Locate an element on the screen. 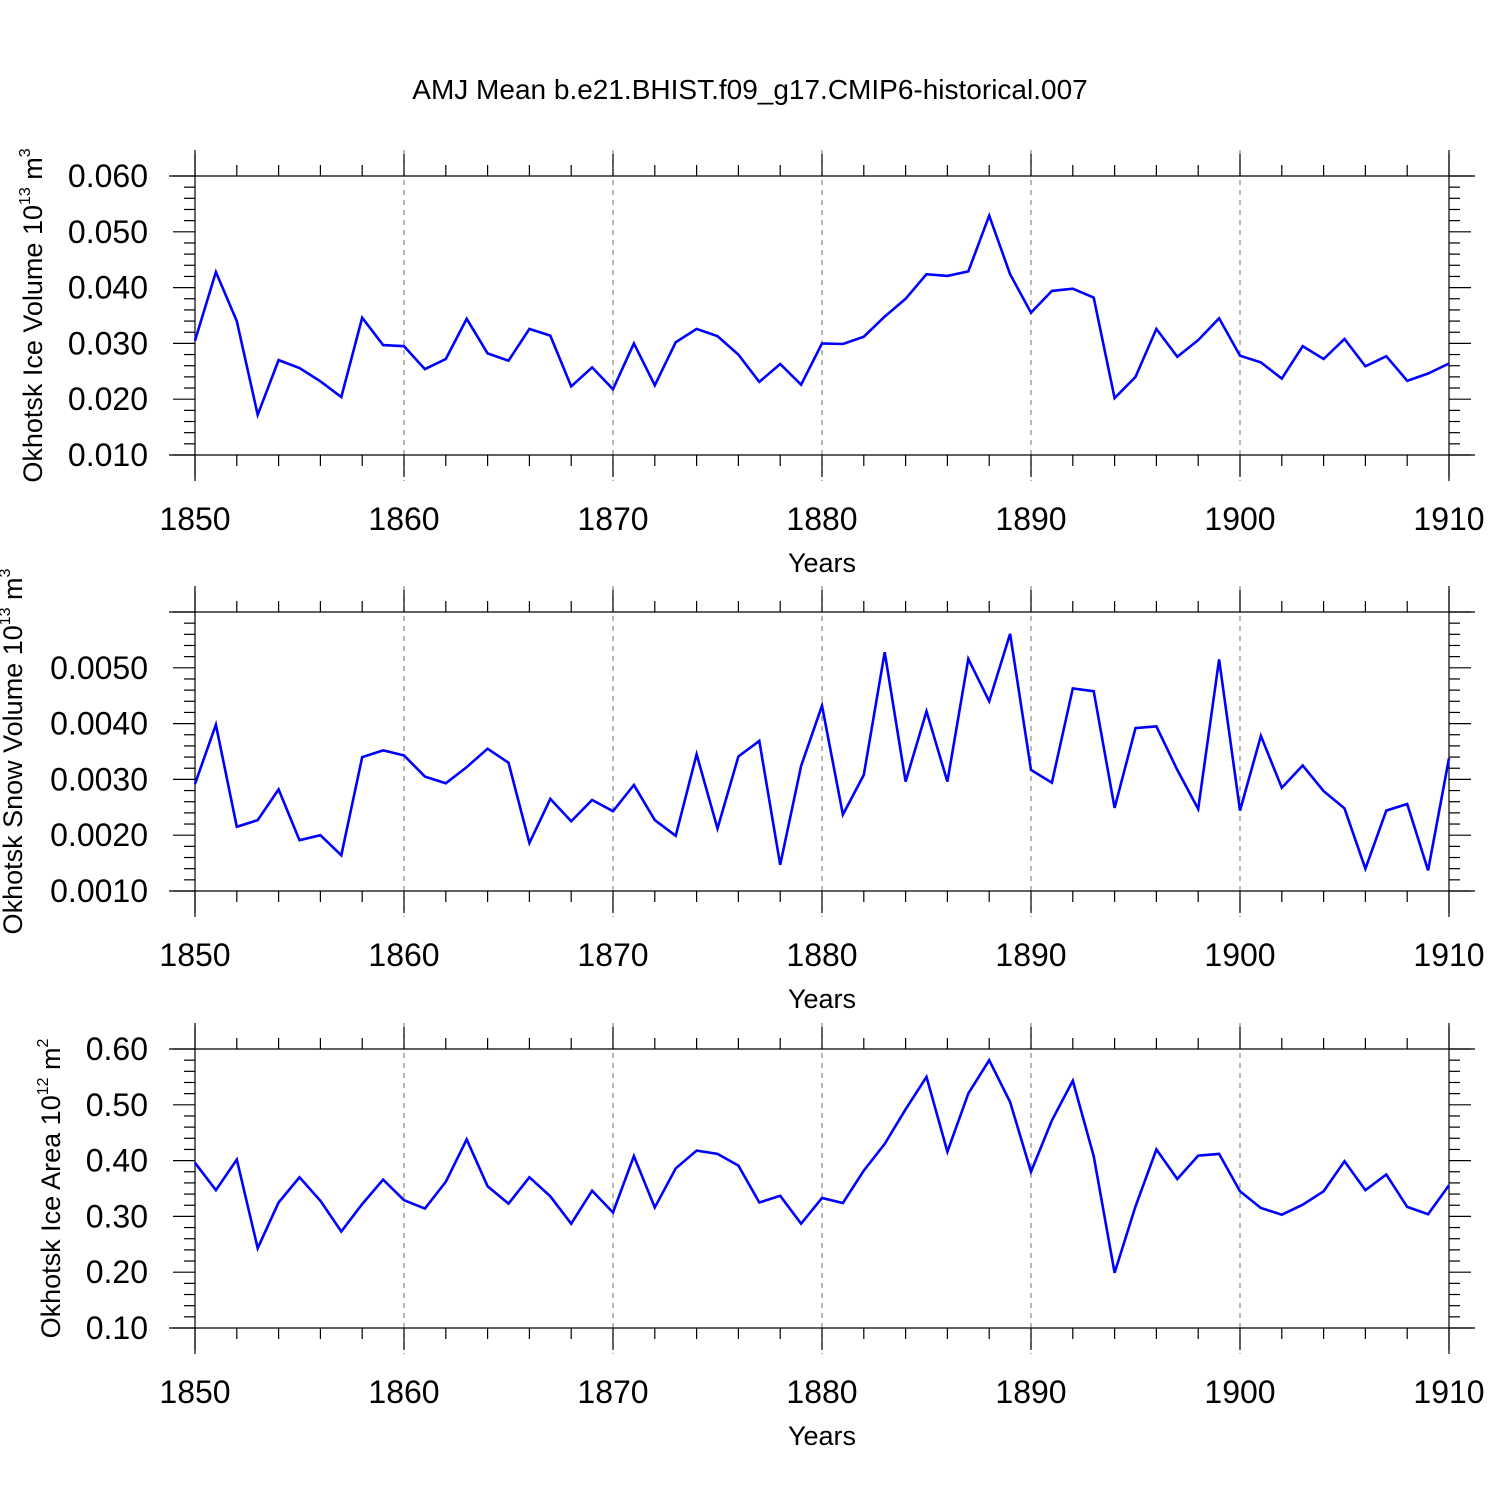 The width and height of the screenshot is (1500, 1500). y-tick-label: 0.010 is located at coordinates (108, 455).